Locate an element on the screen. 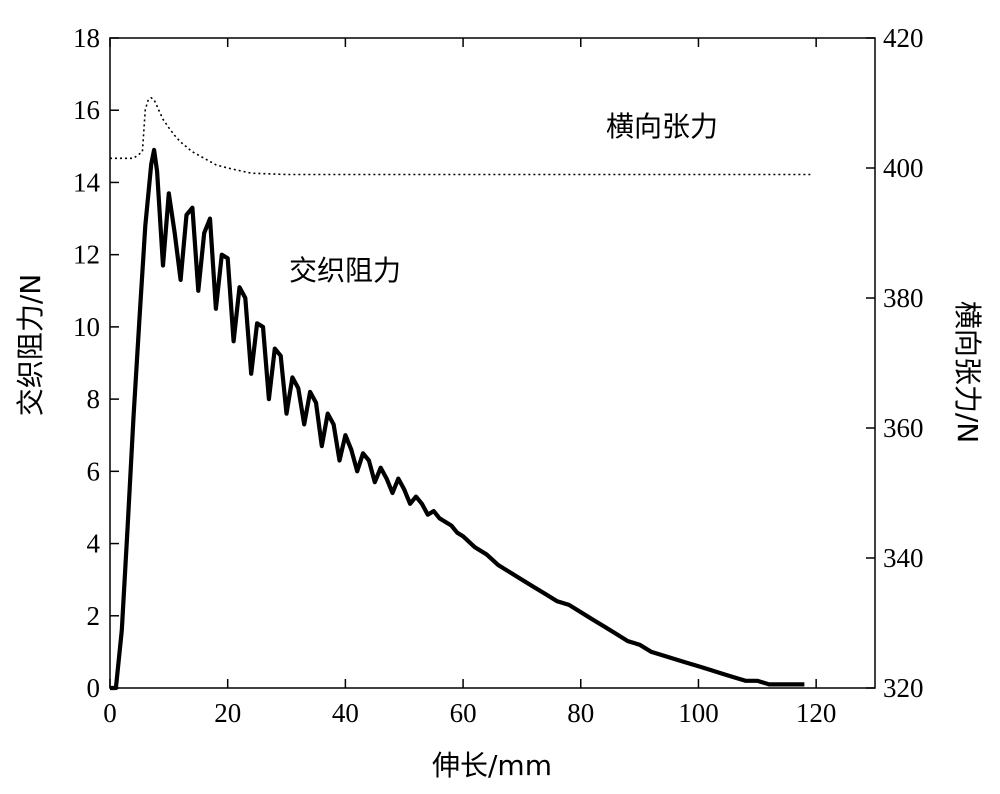 This screenshot has height=794, width=1000. y-left-tick-label: 0 is located at coordinates (94, 688).